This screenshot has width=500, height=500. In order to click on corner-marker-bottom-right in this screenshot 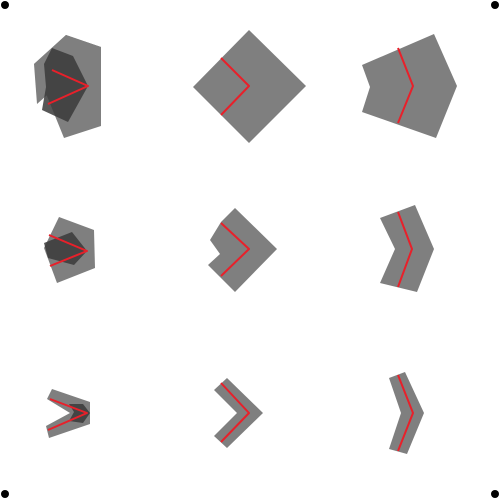, I will do `click(495, 494)`.